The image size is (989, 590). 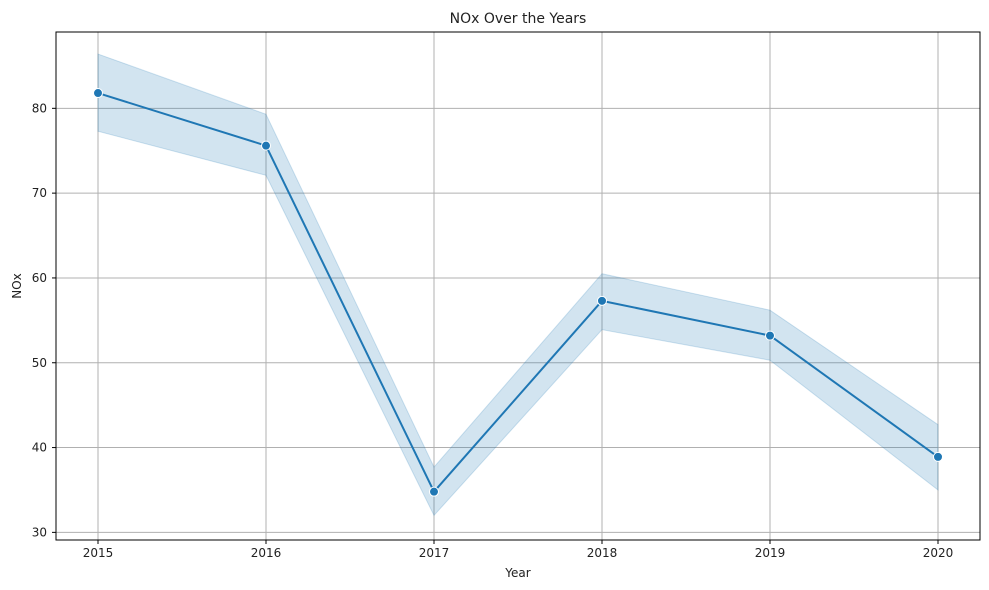 What do you see at coordinates (39, 108) in the screenshot?
I see `y-tick-label: 80` at bounding box center [39, 108].